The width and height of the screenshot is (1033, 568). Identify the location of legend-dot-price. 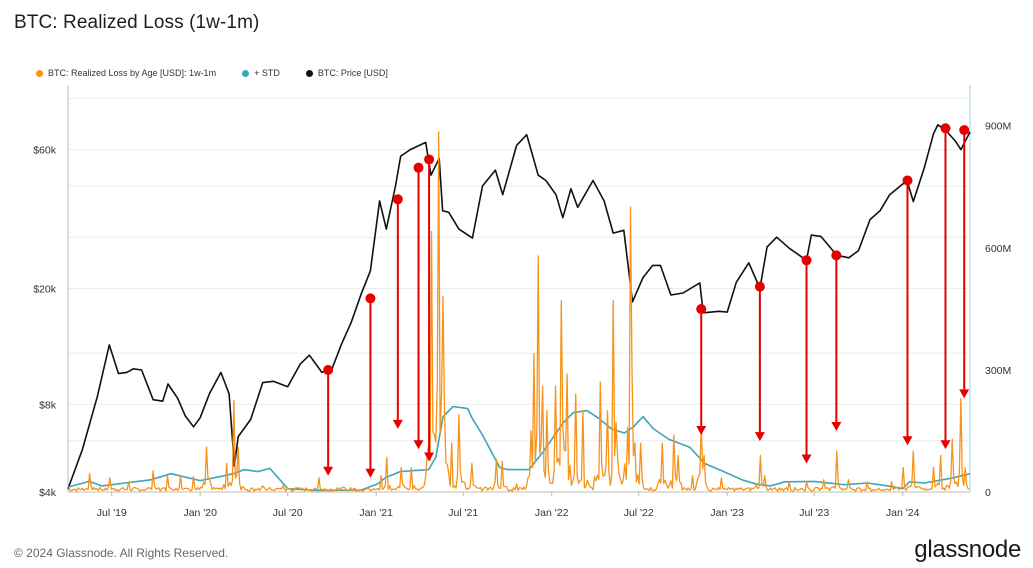
(309, 73).